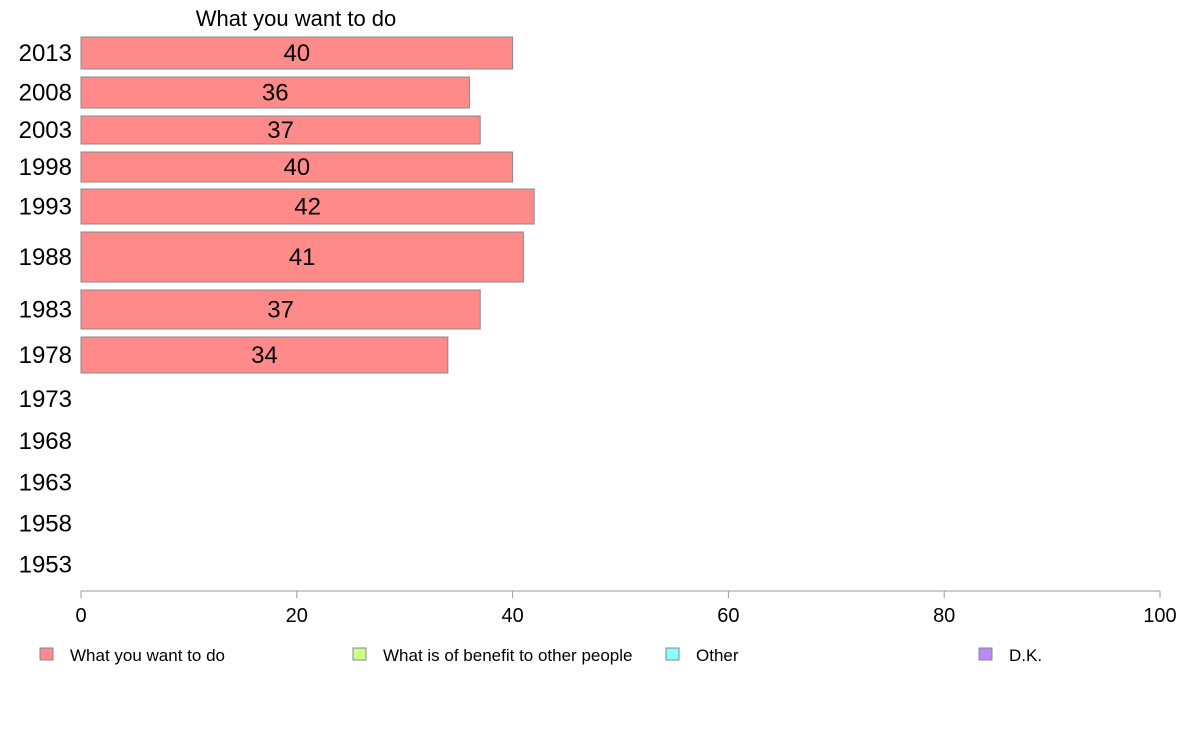 This screenshot has width=1188, height=736. I want to click on category-label: 2008, so click(45, 93).